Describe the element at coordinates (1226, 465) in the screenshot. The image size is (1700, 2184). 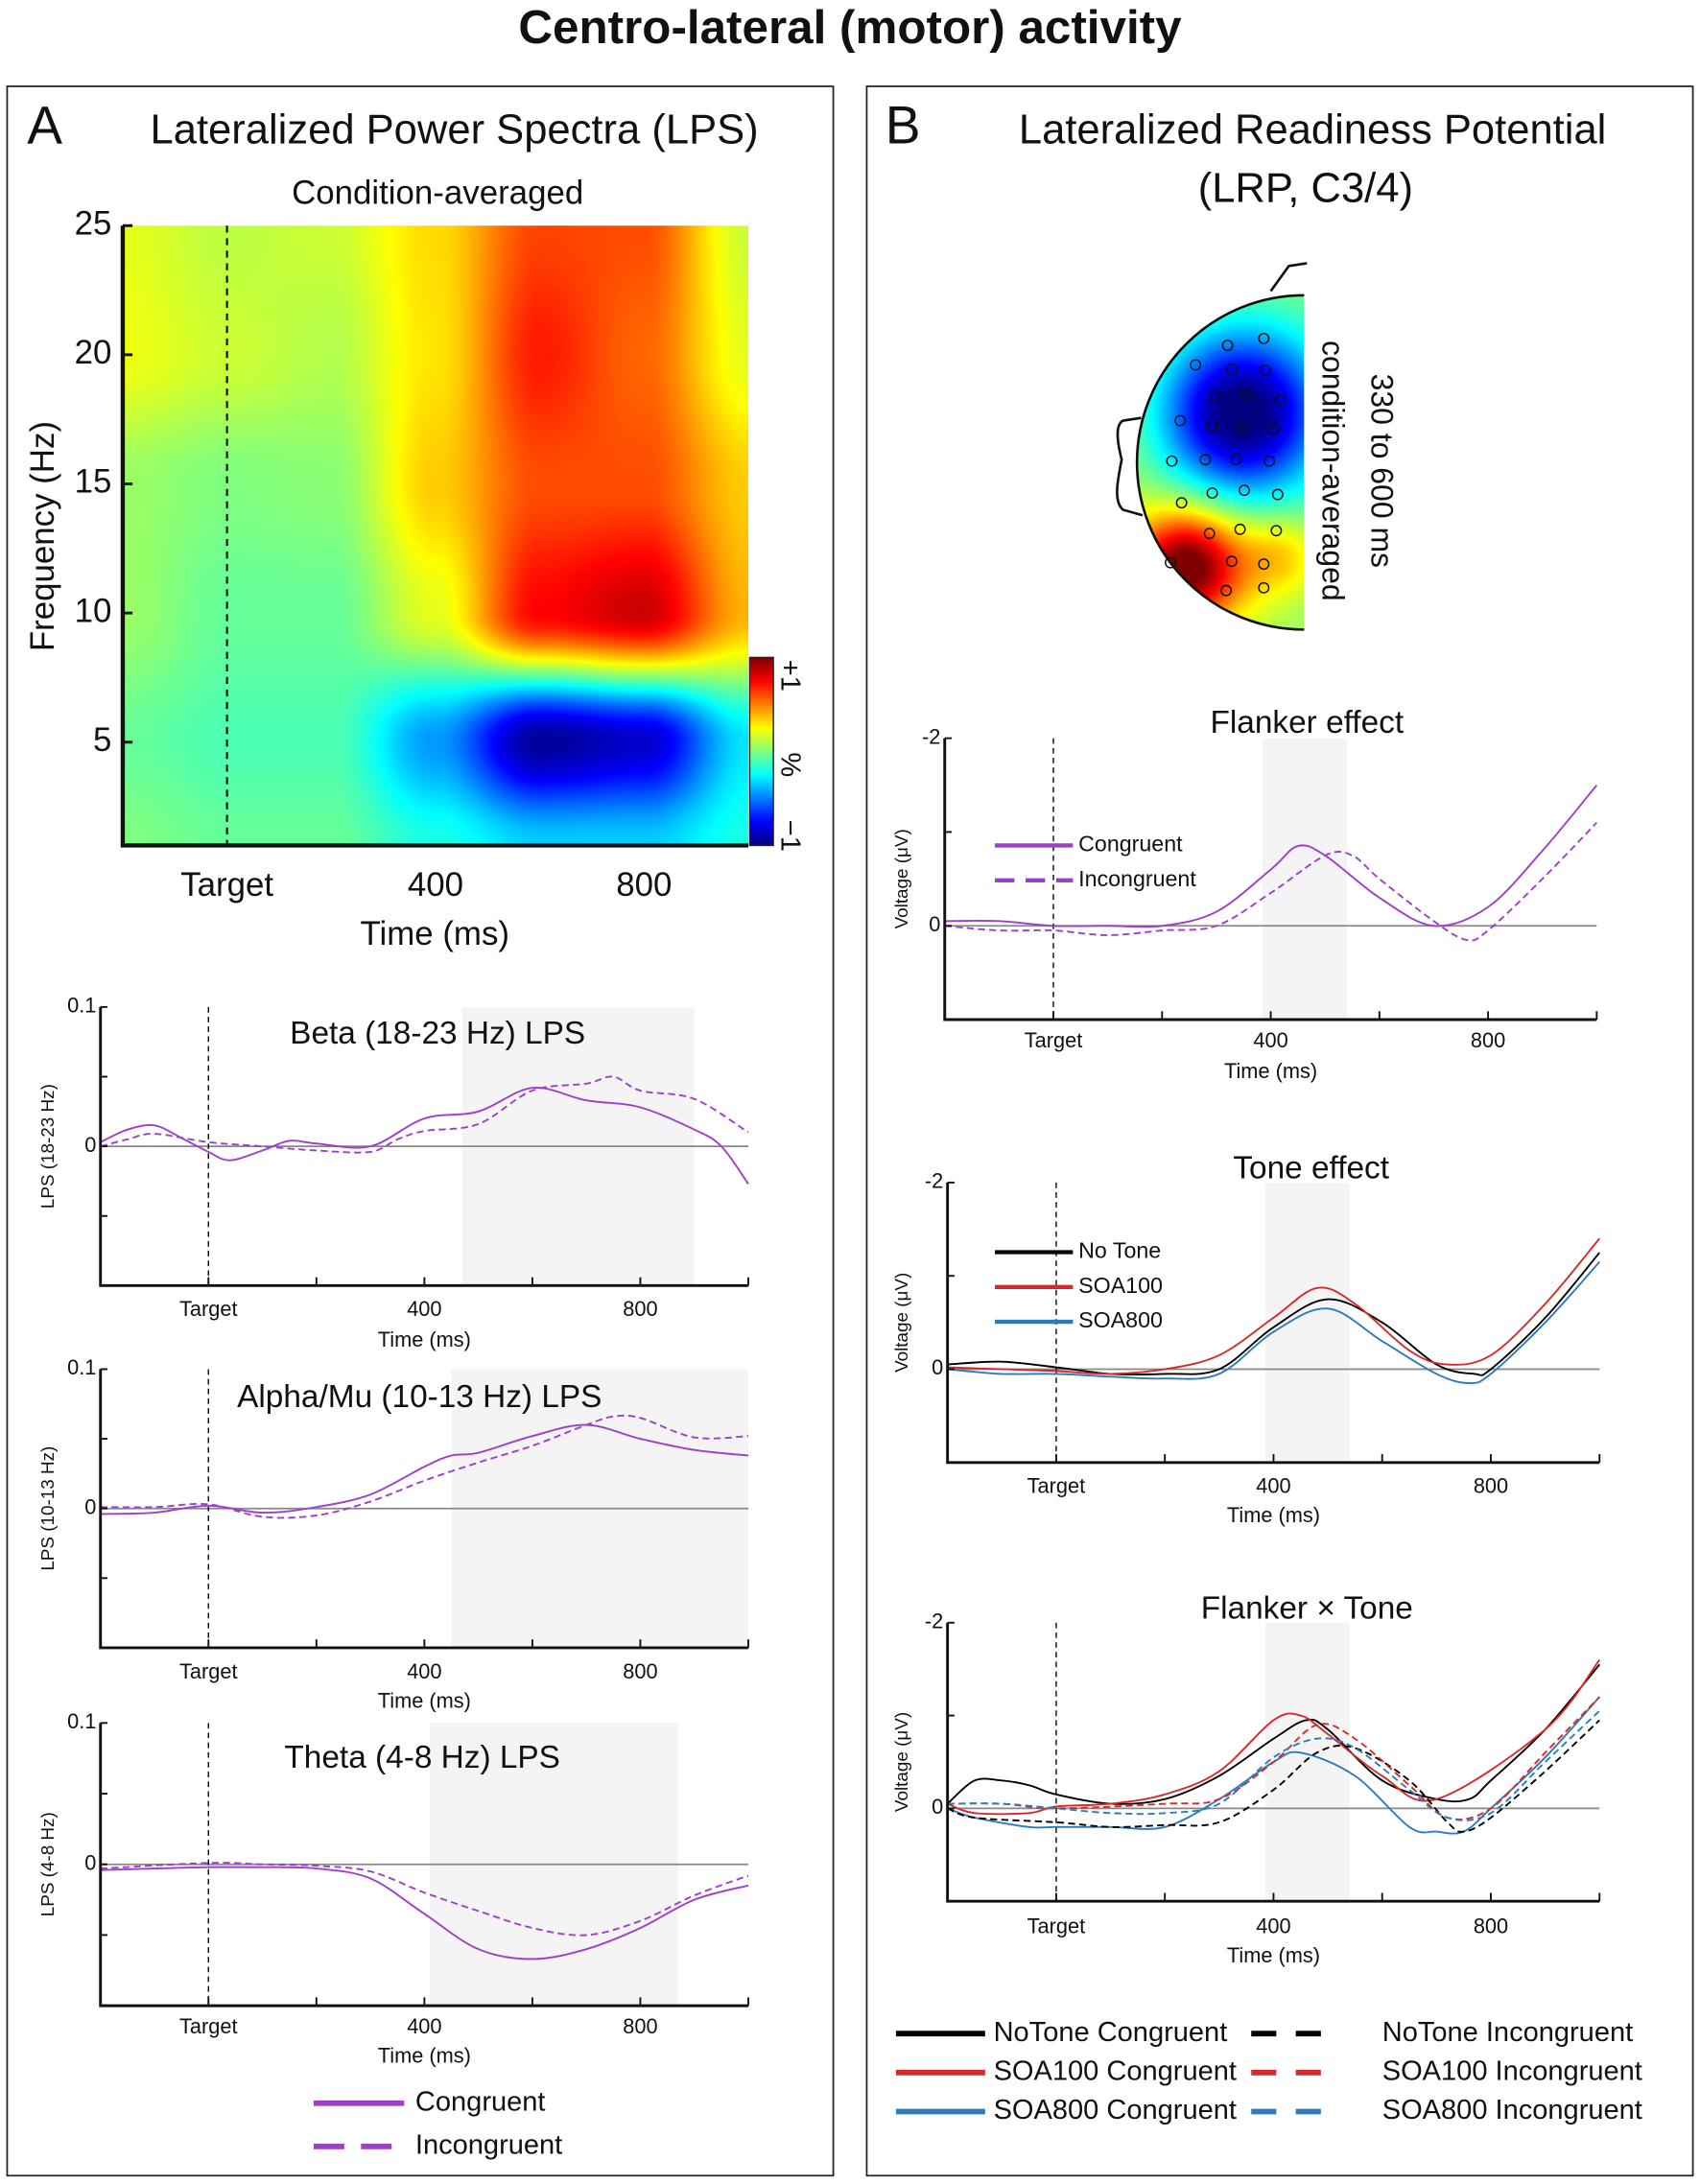
I see `electrode-markers` at that location.